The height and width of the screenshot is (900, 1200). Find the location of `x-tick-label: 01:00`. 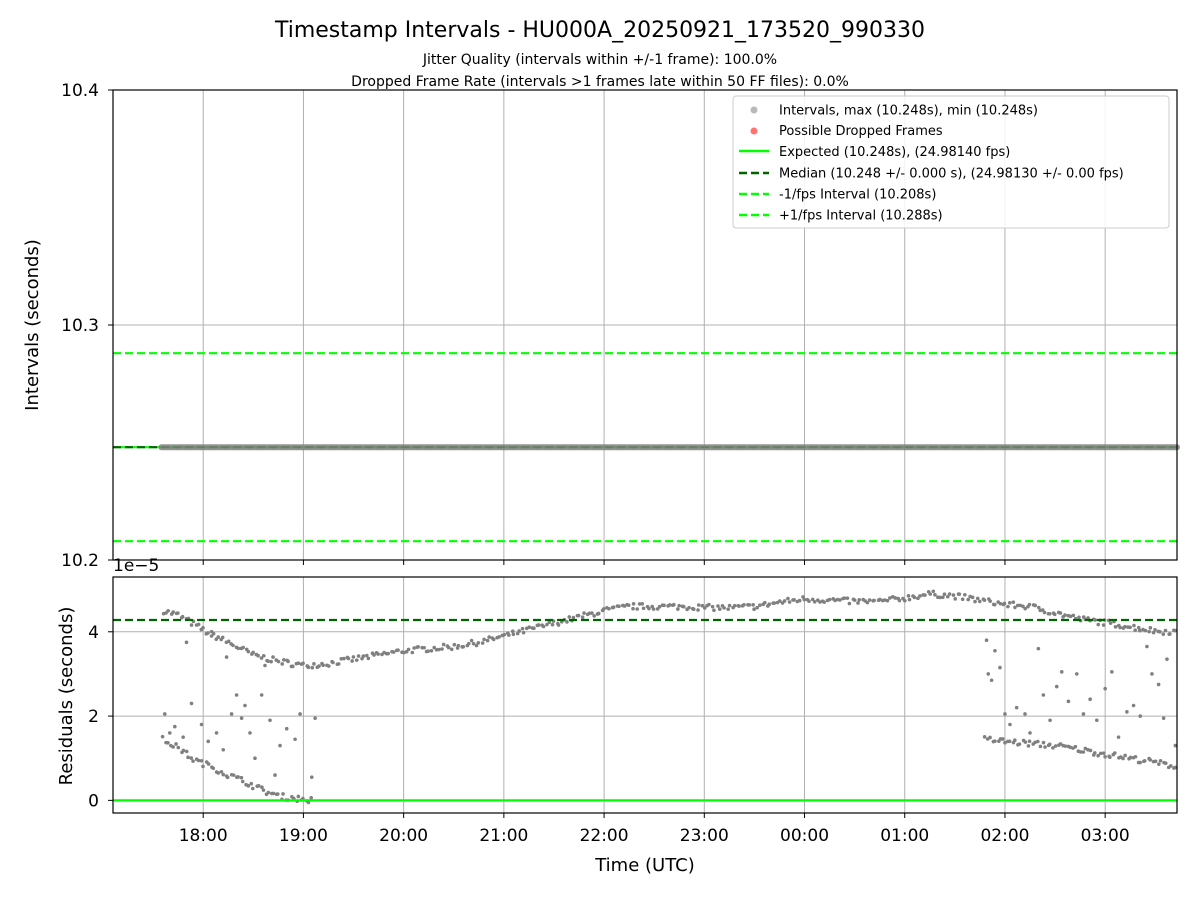

x-tick-label: 01:00 is located at coordinates (904, 836).